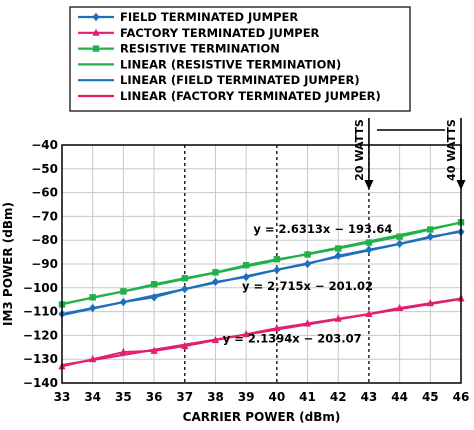 This screenshot has width=474, height=430. What do you see at coordinates (44, 240) in the screenshot?
I see `y-tick-label-80: −80` at bounding box center [44, 240].